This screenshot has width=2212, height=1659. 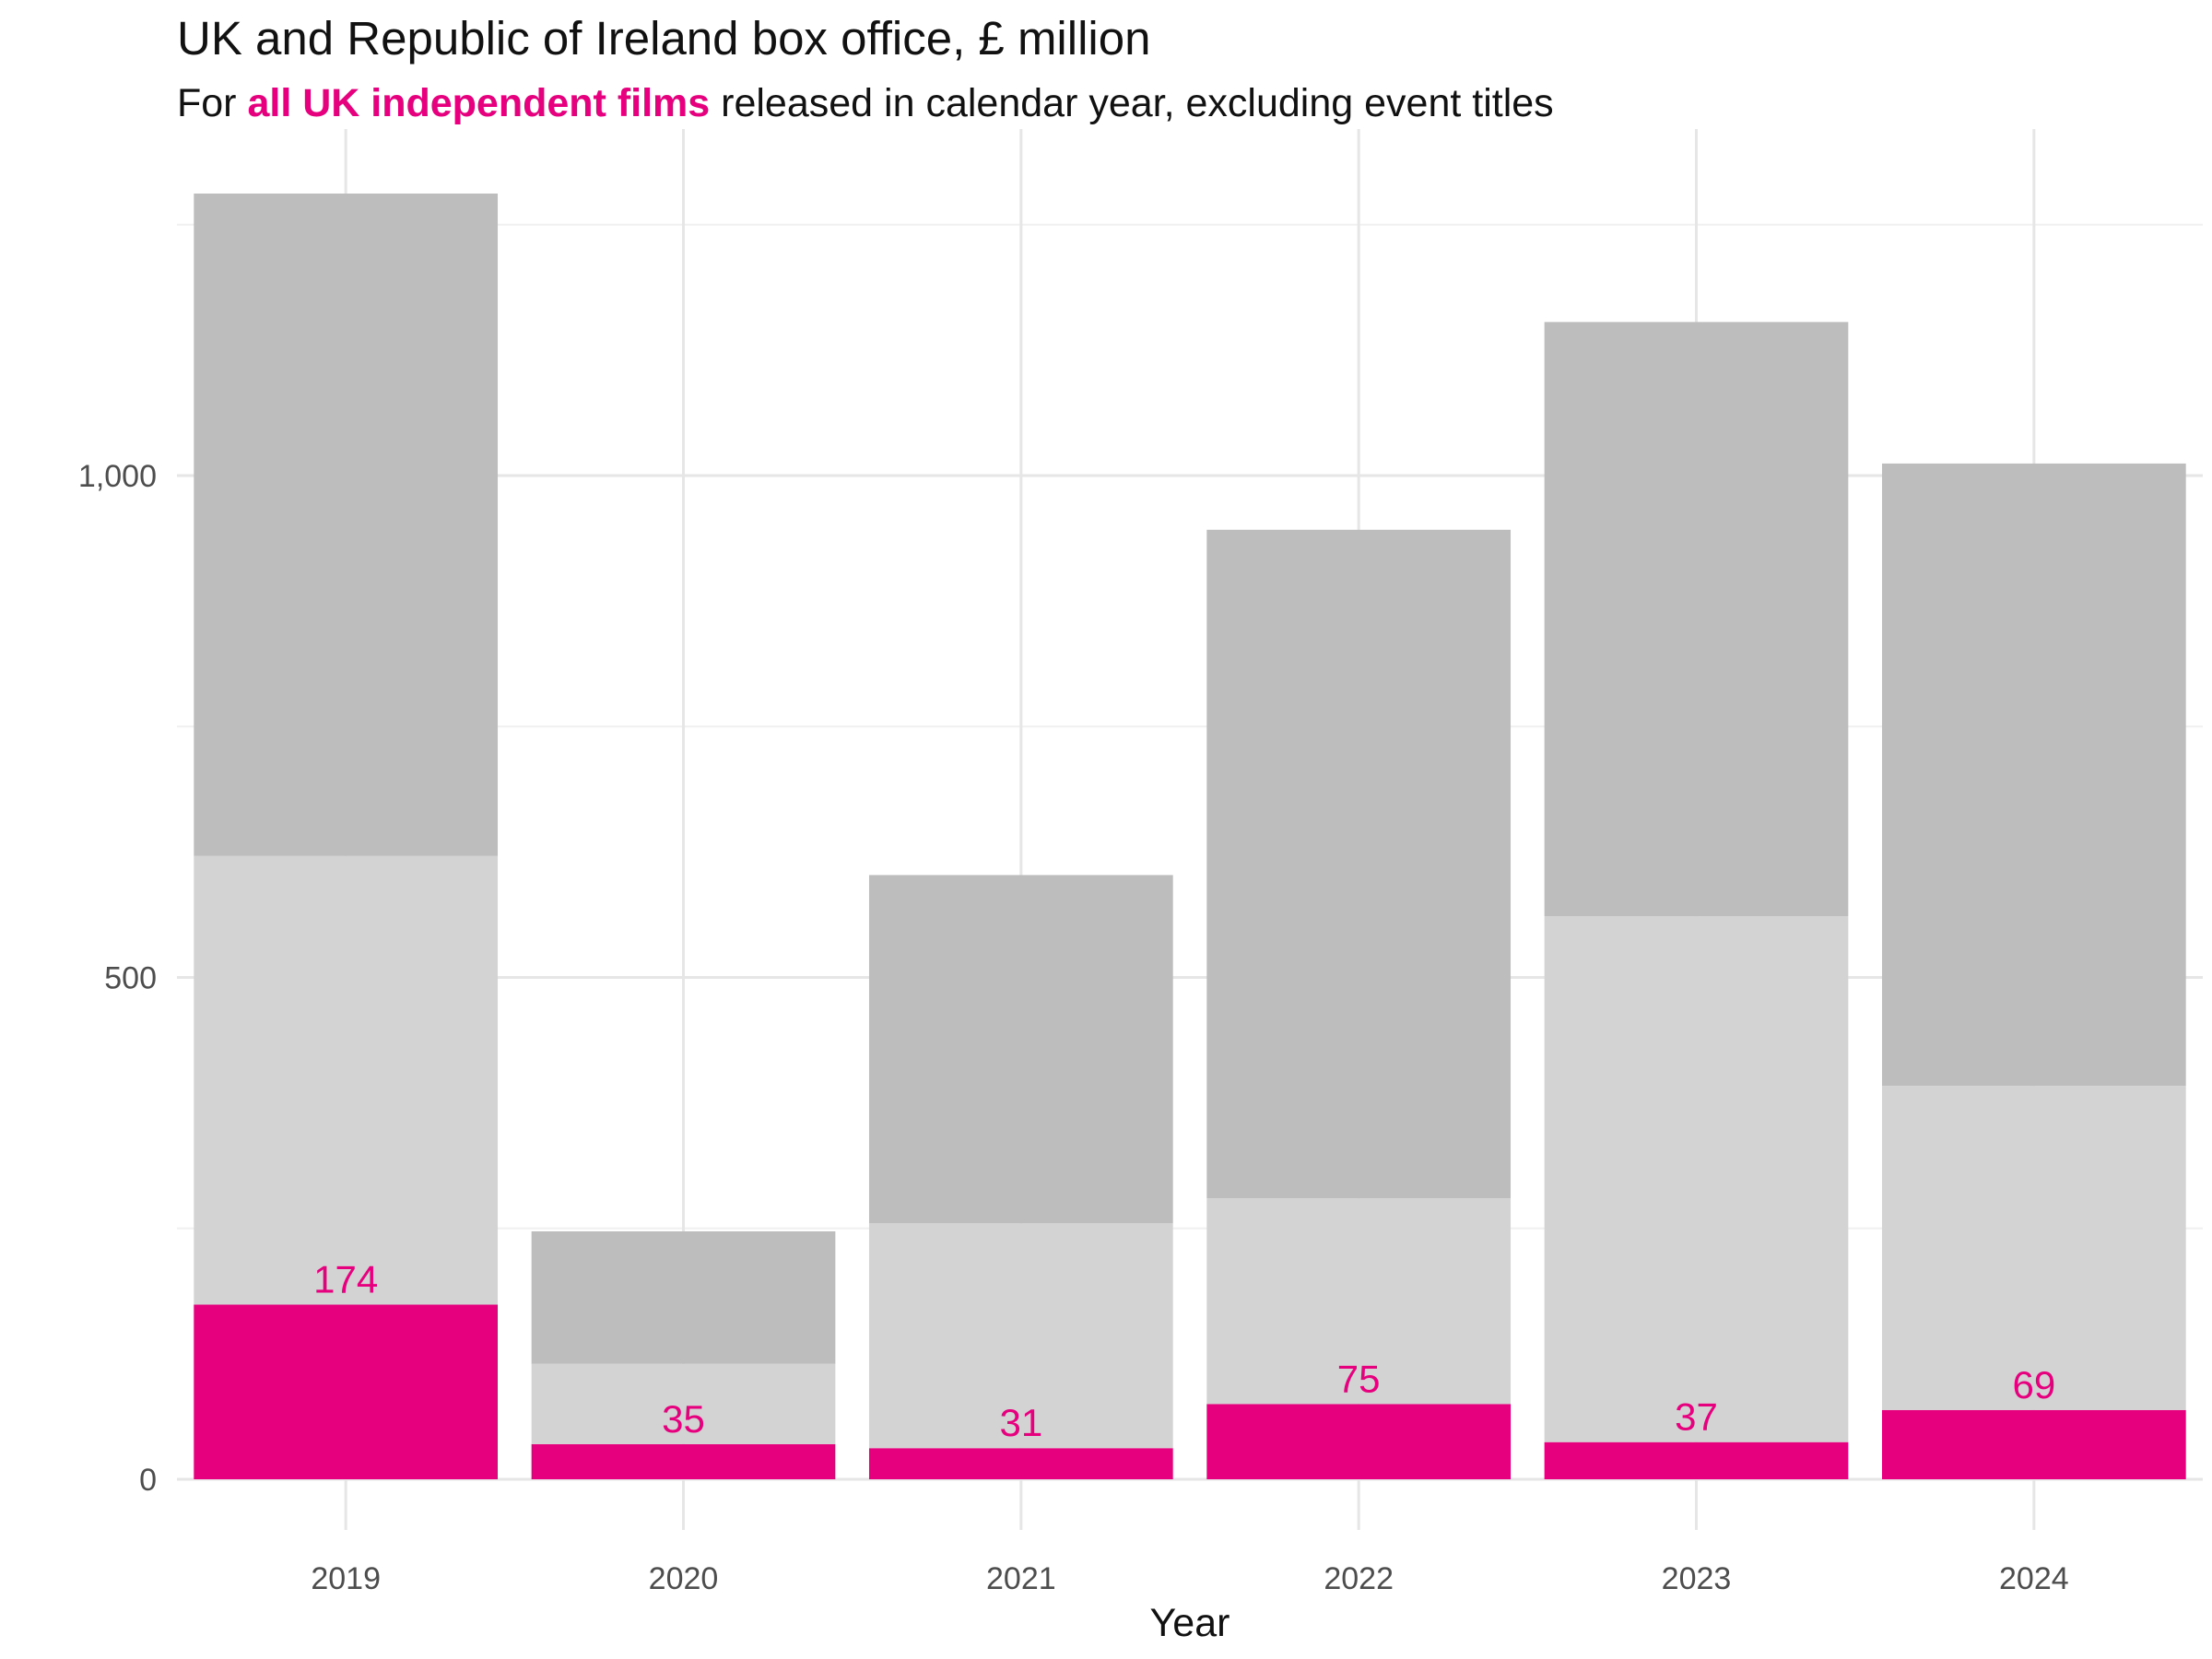 I want to click on x-tick-label: 2020, so click(x=684, y=1578).